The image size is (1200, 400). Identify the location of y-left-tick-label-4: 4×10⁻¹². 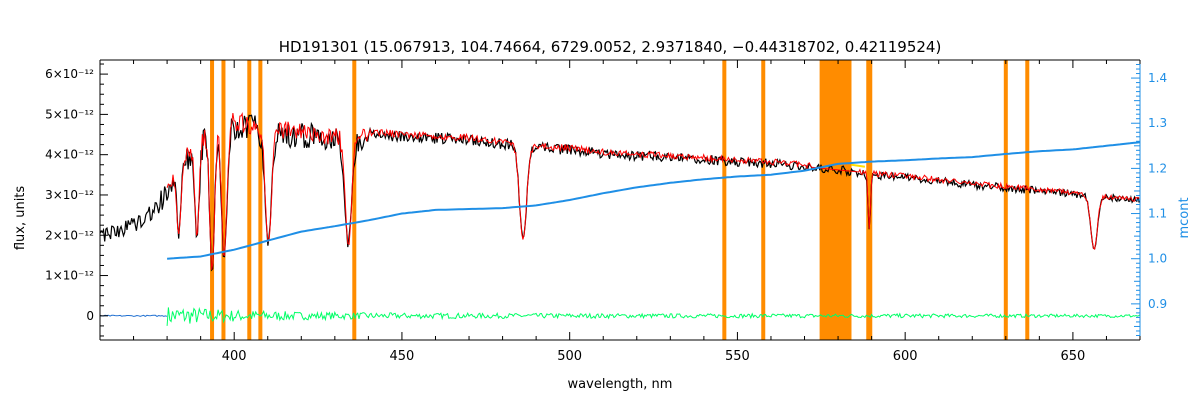
(69, 155).